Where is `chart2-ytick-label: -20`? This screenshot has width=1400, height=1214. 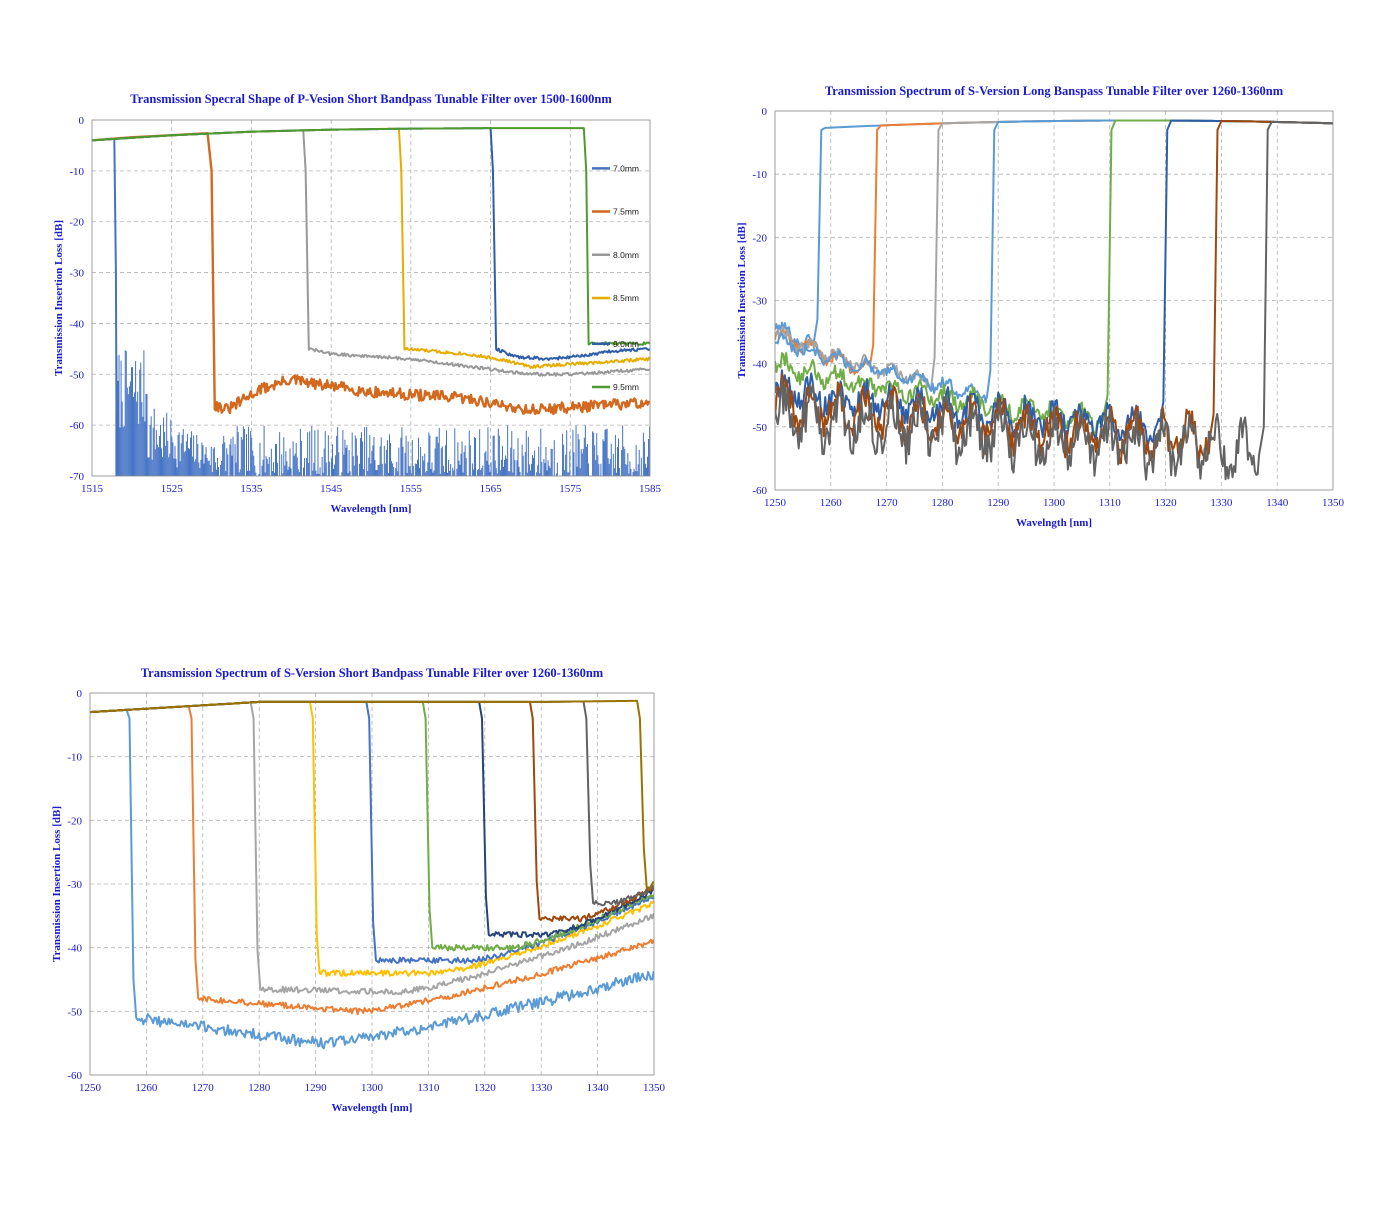 chart2-ytick-label: -20 is located at coordinates (759, 238).